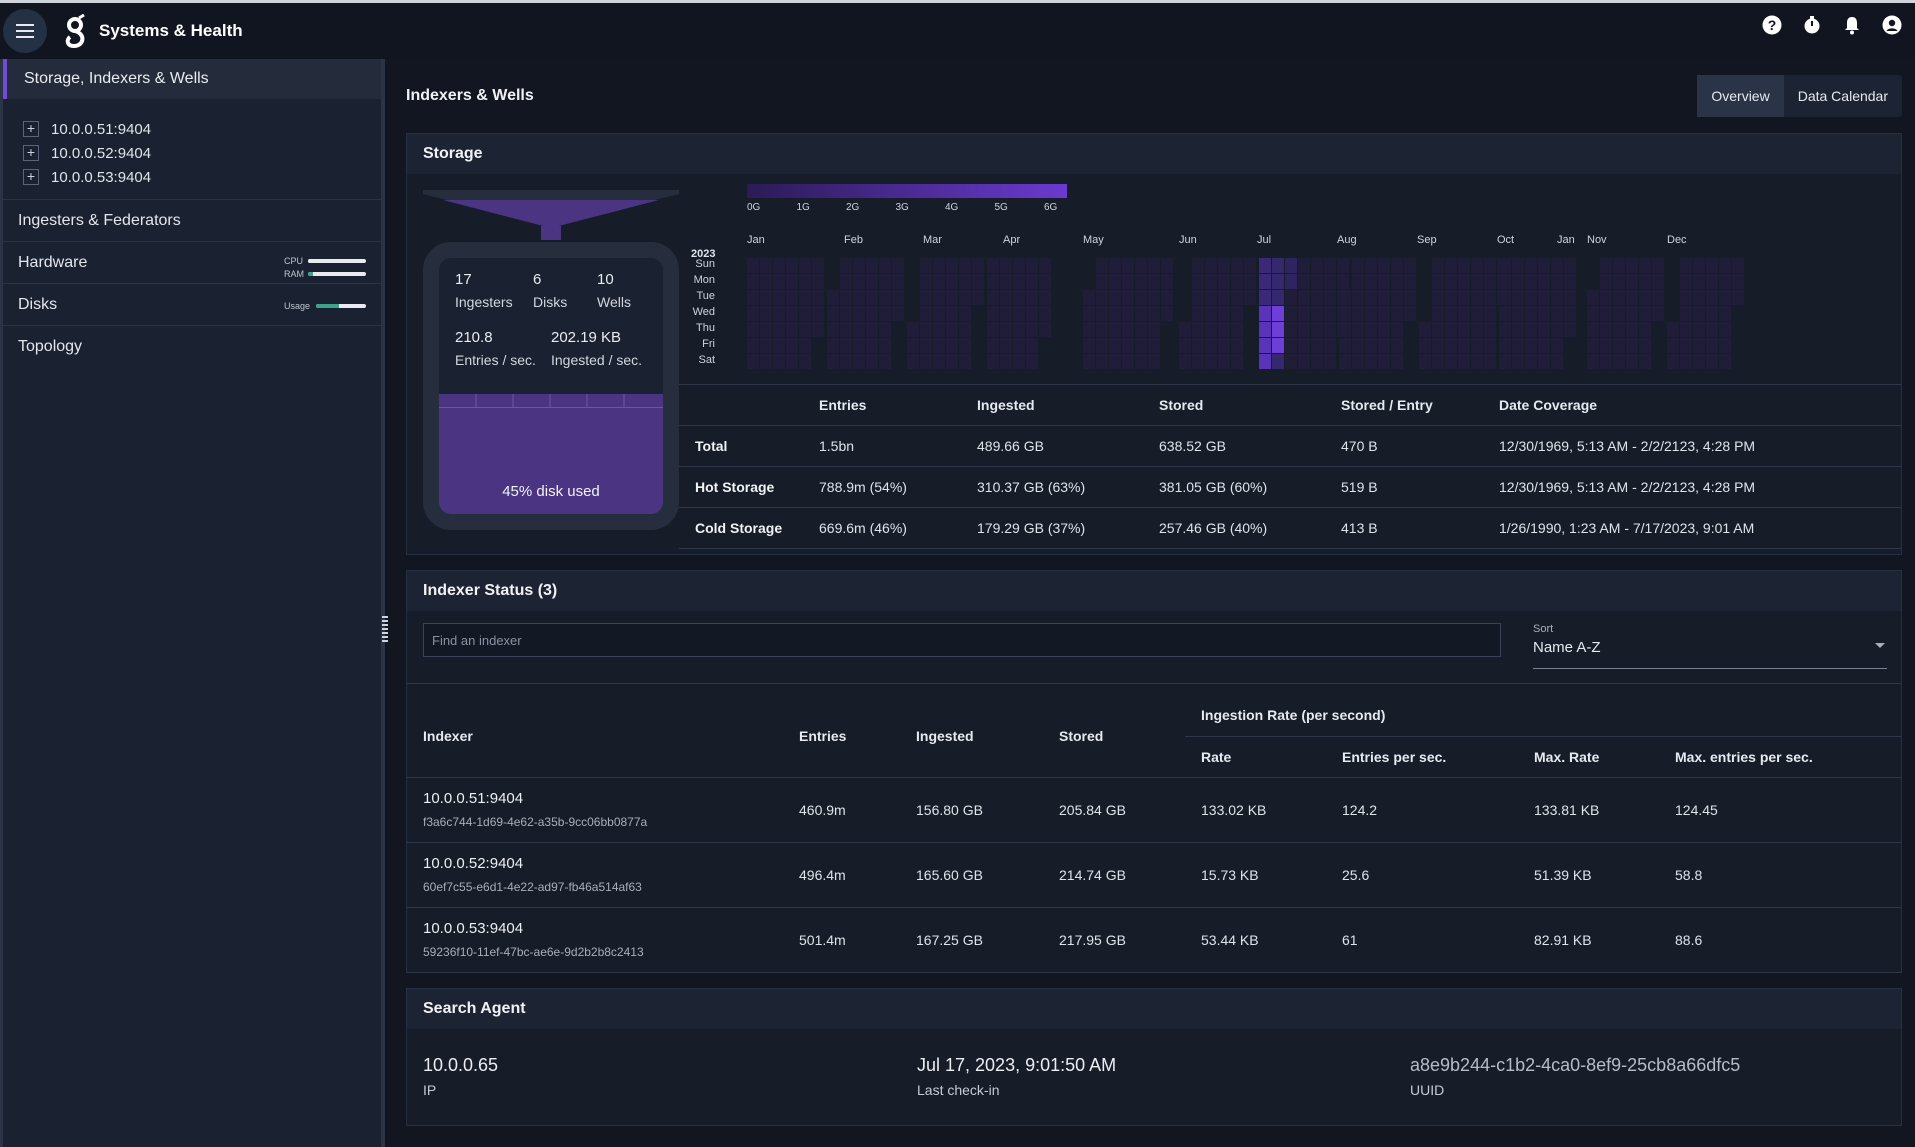 Image resolution: width=1915 pixels, height=1147 pixels. Describe the element at coordinates (192, 305) in the screenshot. I see `sidebar-item-disks: Disks Usage` at that location.